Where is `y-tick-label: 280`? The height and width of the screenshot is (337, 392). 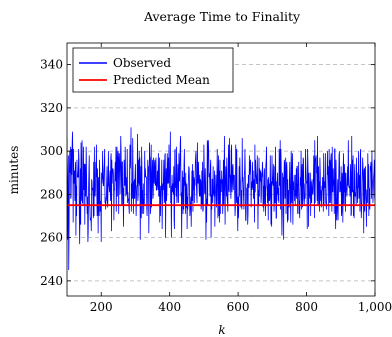 y-tick-label: 280 is located at coordinates (51, 194).